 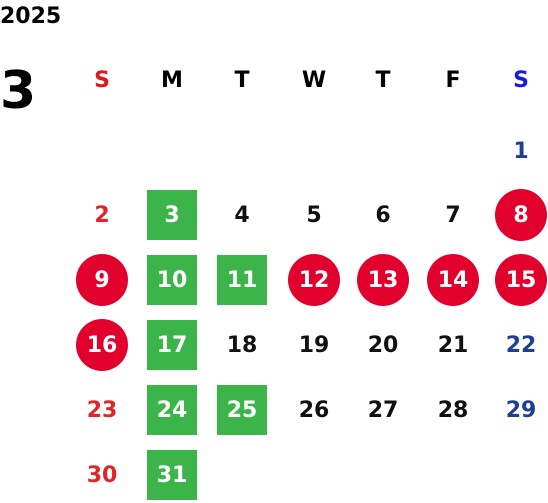 What do you see at coordinates (242, 215) in the screenshot?
I see `day-cell: 4` at bounding box center [242, 215].